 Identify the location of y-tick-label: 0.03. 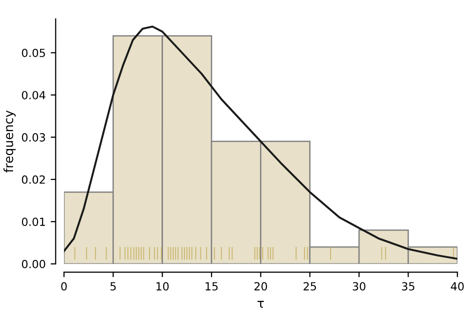
(34, 137).